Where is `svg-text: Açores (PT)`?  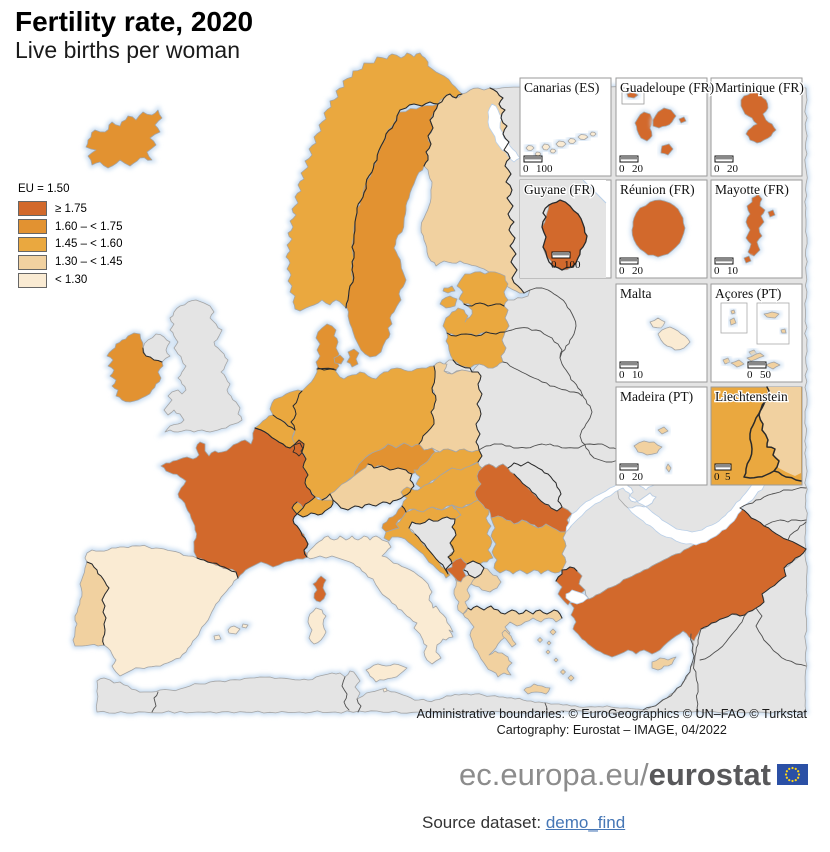 svg-text: Açores (PT) is located at coordinates (748, 293).